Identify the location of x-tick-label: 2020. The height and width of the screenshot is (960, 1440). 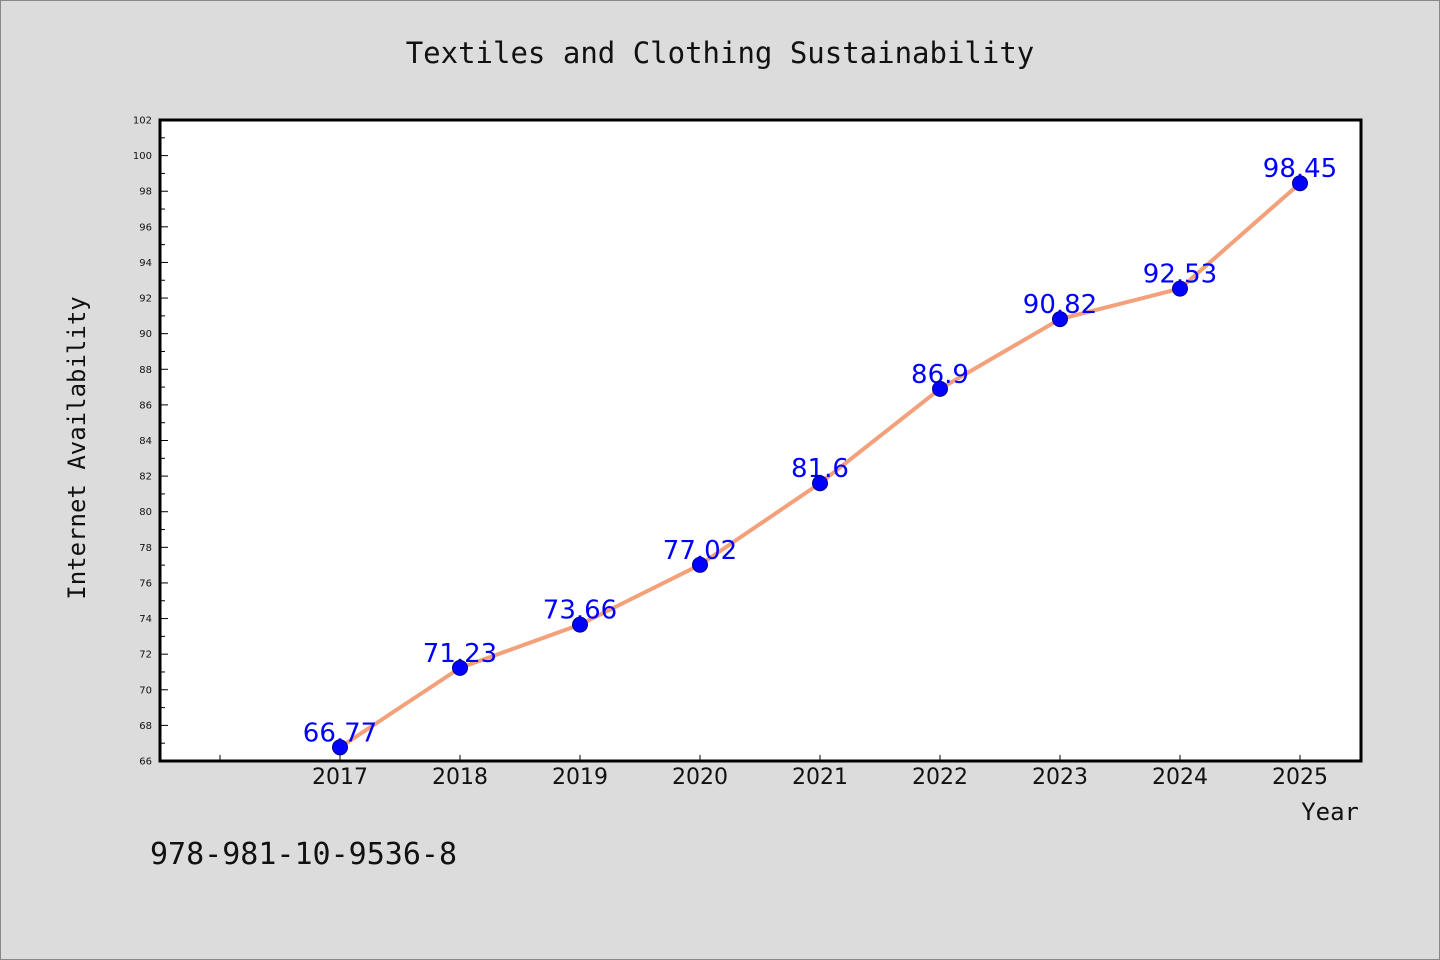
(700, 777).